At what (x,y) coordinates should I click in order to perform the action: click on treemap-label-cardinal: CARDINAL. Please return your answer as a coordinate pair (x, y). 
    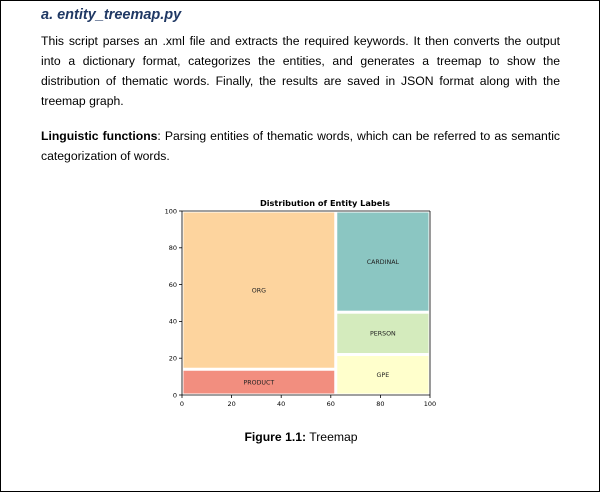
    Looking at the image, I should click on (383, 262).